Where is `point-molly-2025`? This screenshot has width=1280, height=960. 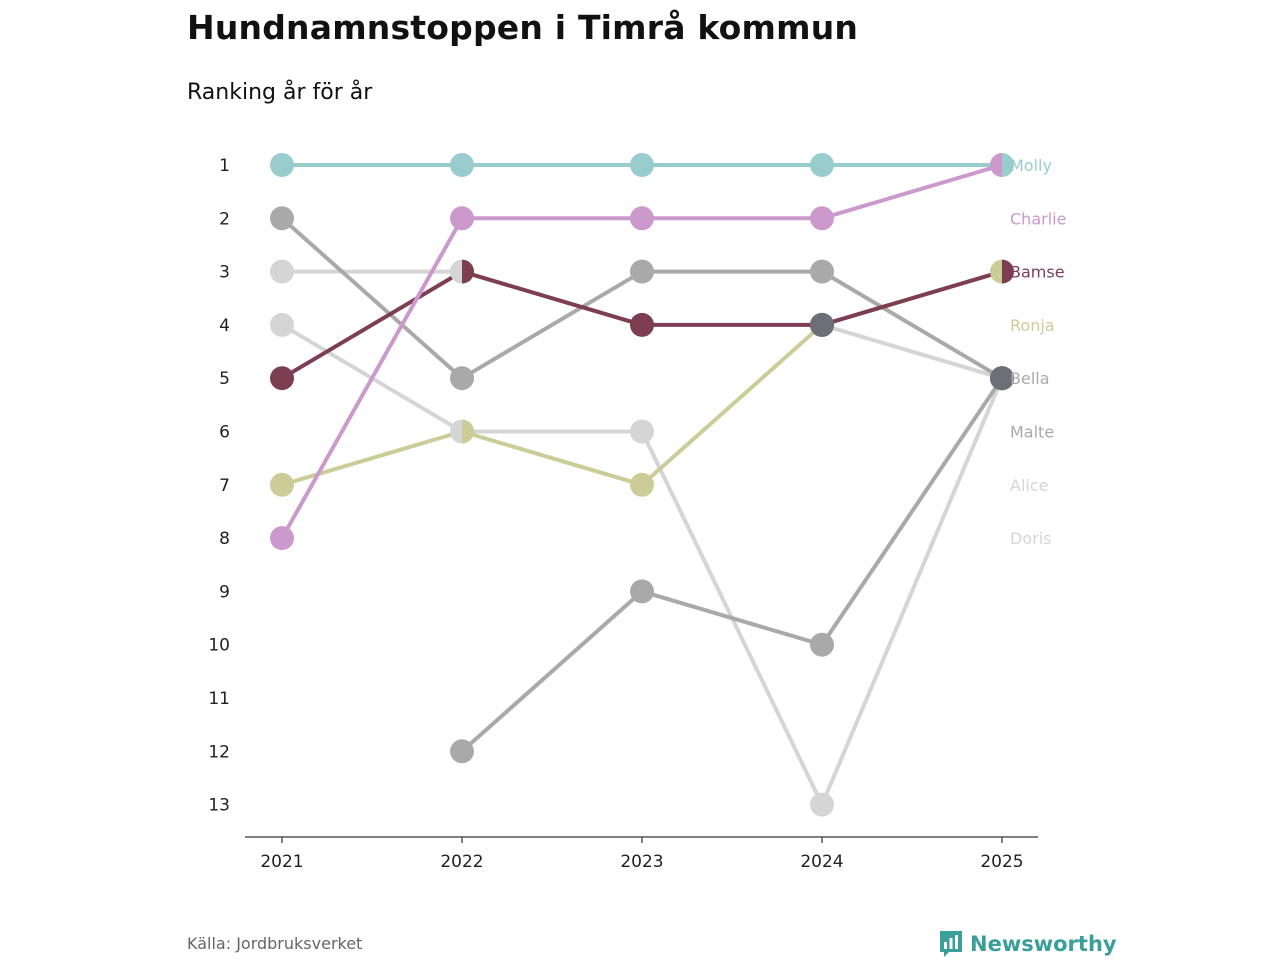
point-molly-2025 is located at coordinates (1008, 165).